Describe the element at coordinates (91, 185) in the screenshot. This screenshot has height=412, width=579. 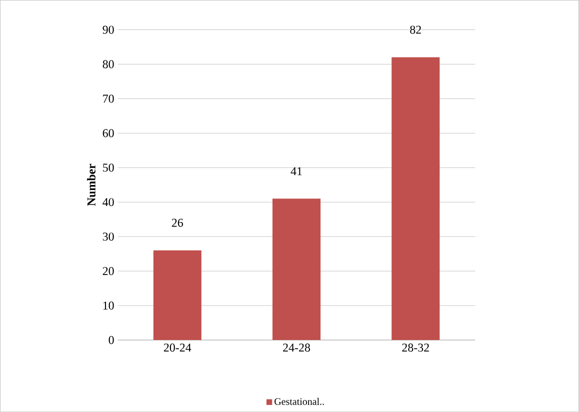
I see `y-axis-title: Number` at that location.